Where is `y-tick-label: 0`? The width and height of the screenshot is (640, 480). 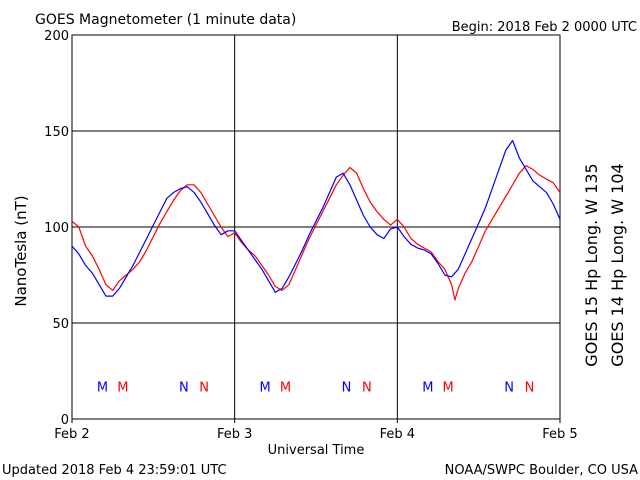 y-tick-label: 0 is located at coordinates (65, 420).